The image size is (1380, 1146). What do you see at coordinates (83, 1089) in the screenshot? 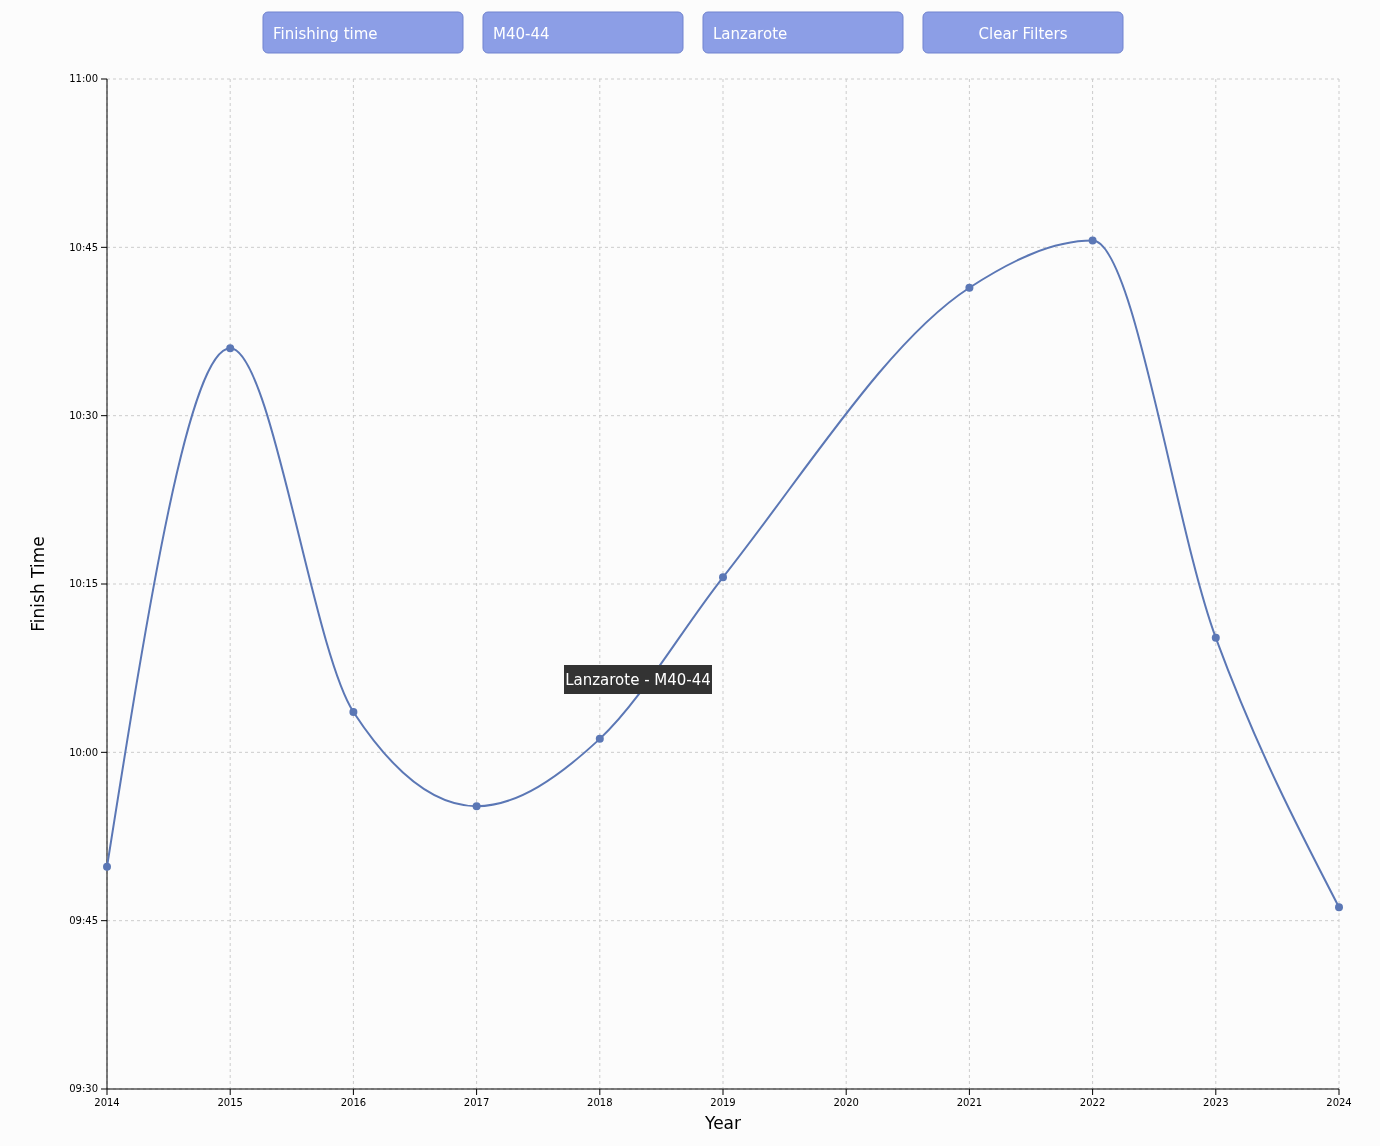
I see `y-tick-label: 09:30` at bounding box center [83, 1089].